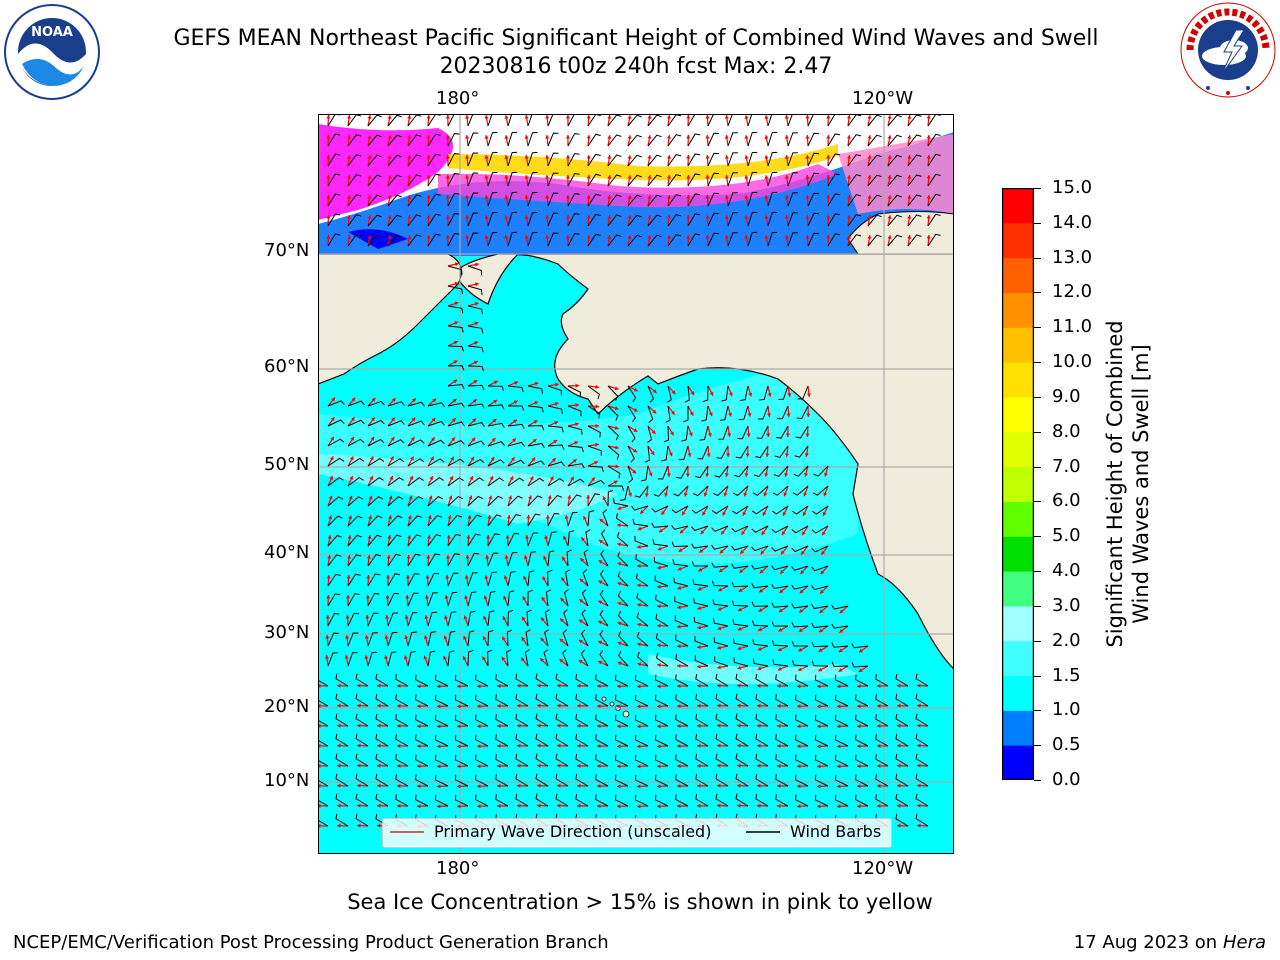 The height and width of the screenshot is (960, 1280). Describe the element at coordinates (1072, 362) in the screenshot. I see `colorbar-tick-label: 10.0` at that location.